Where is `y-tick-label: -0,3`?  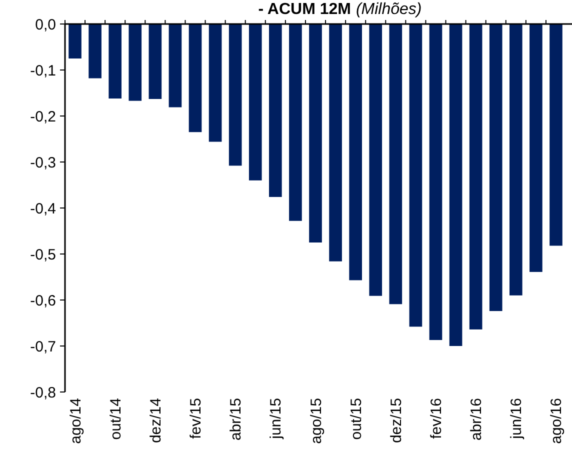 y-tick-label: -0,3 is located at coordinates (43, 163).